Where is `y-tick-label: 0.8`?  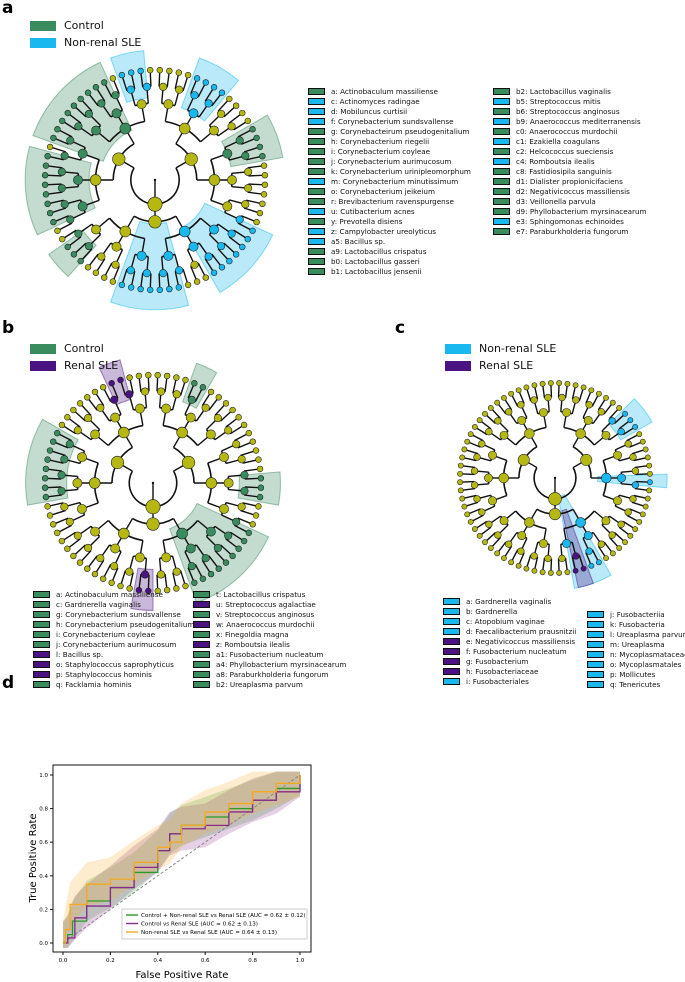
y-tick-label: 0.8 is located at coordinates (43, 810).